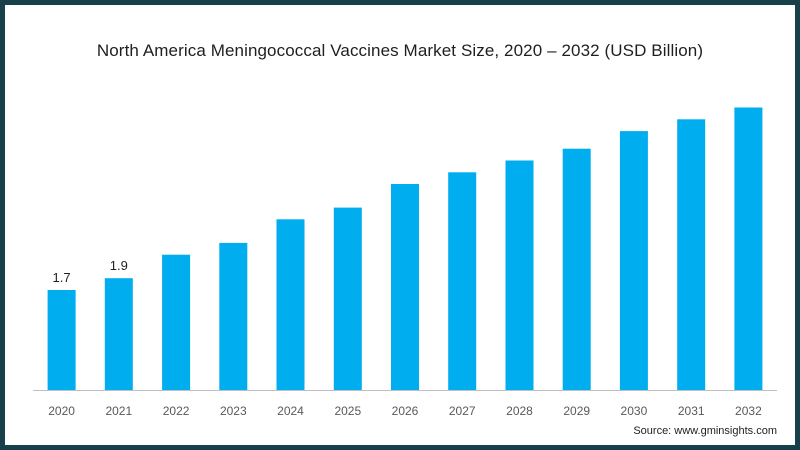 The height and width of the screenshot is (450, 800). I want to click on x-tick-2026: 2026, so click(405, 411).